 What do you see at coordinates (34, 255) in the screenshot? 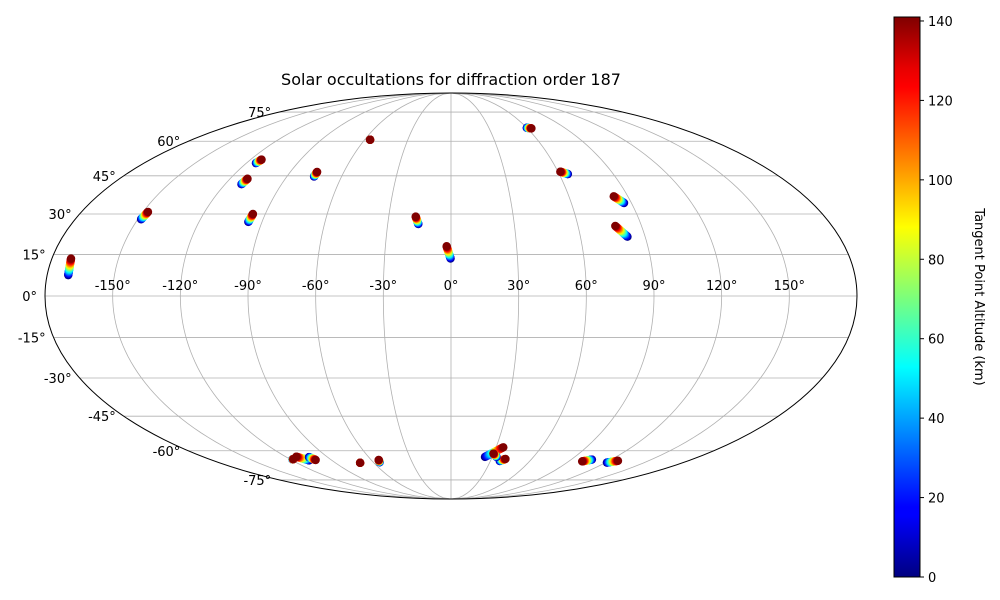
I see `latitude-tick-label: 15°` at bounding box center [34, 255].